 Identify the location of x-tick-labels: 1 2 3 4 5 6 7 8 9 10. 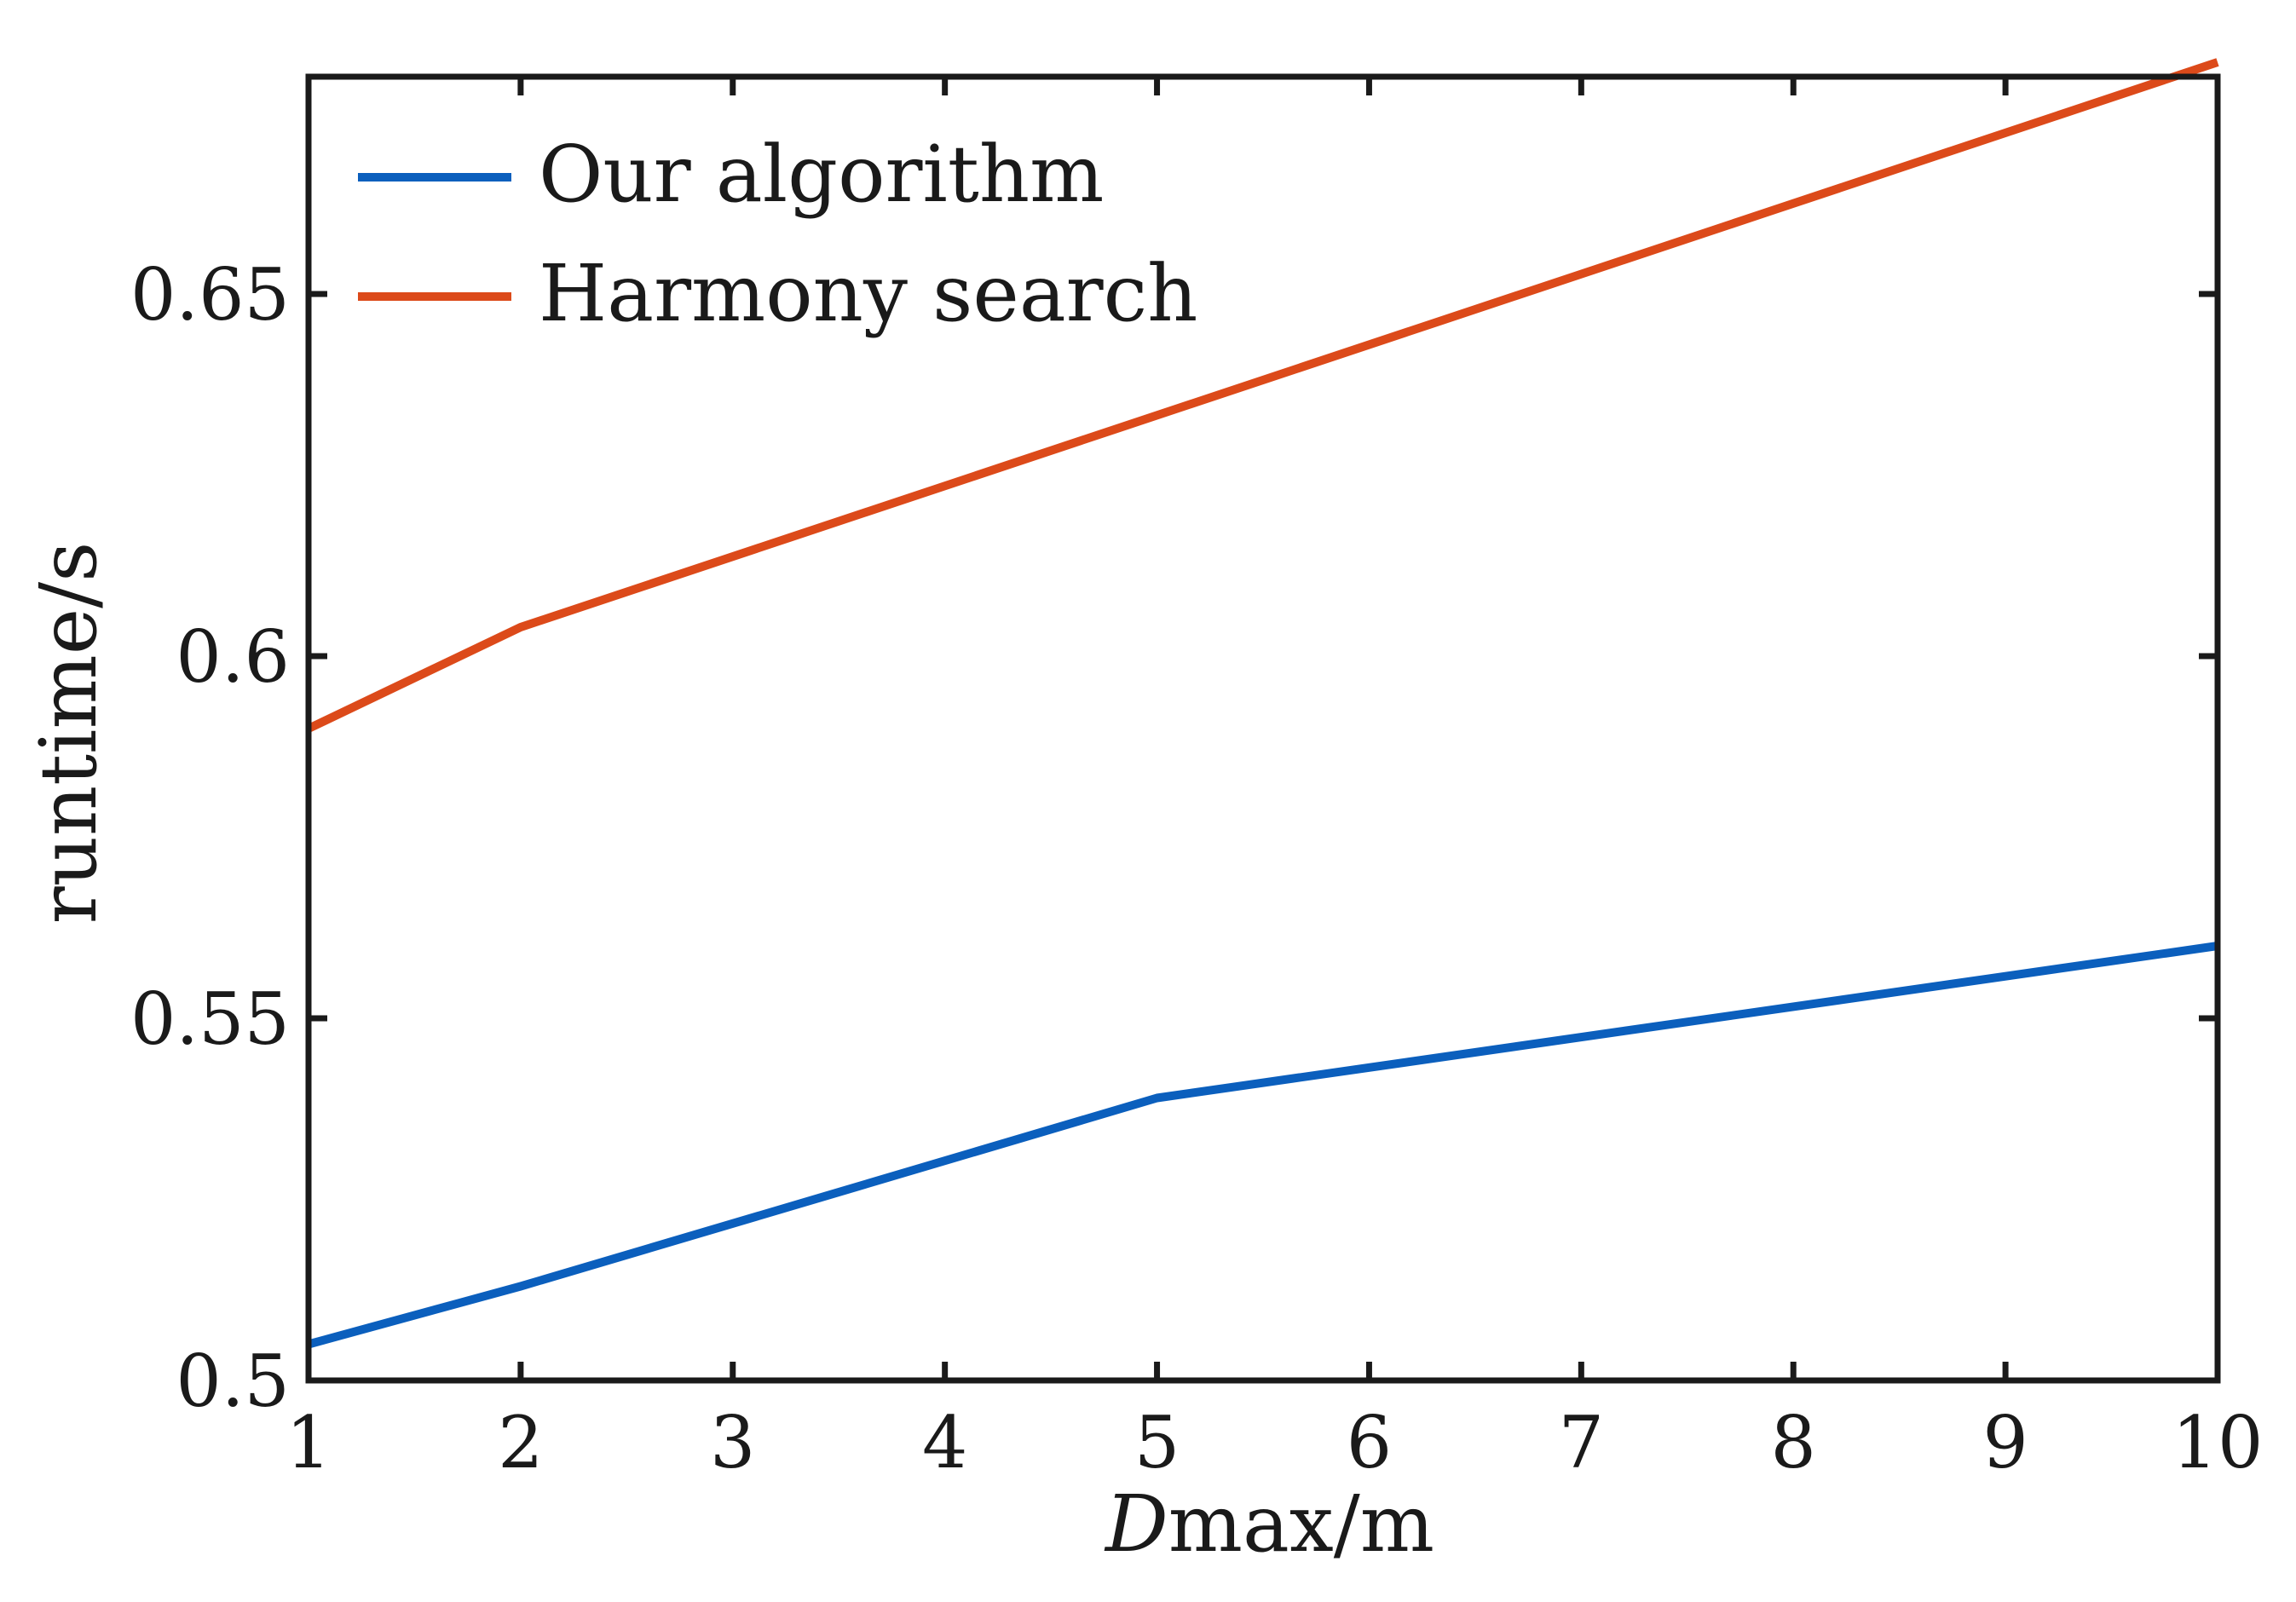
(1274, 1442).